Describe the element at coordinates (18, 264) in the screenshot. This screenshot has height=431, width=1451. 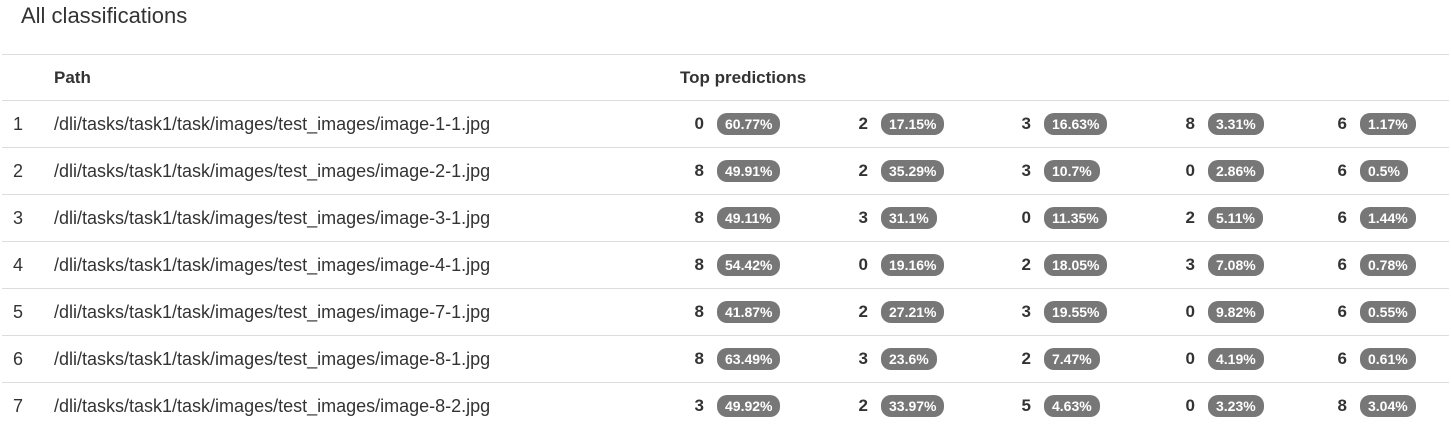
I see `row-index: 4` at that location.